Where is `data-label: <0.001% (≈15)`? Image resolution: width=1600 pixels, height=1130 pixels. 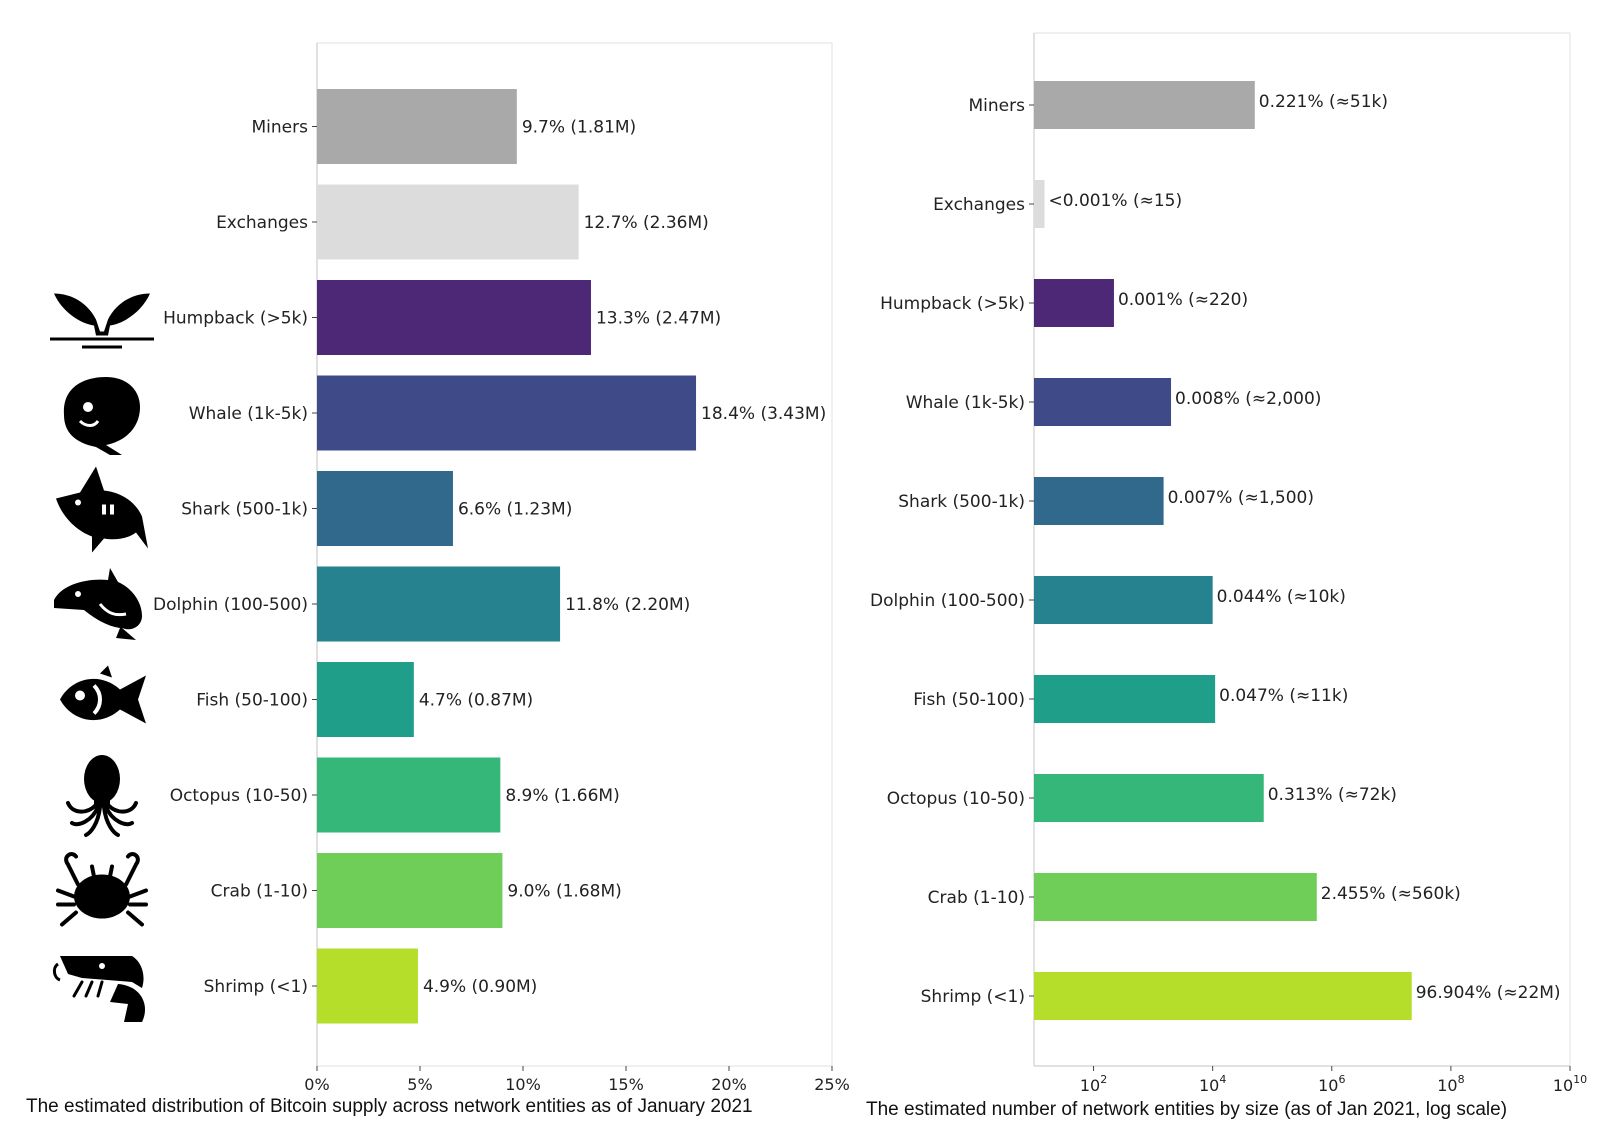
data-label: <0.001% (≈15) is located at coordinates (1115, 201).